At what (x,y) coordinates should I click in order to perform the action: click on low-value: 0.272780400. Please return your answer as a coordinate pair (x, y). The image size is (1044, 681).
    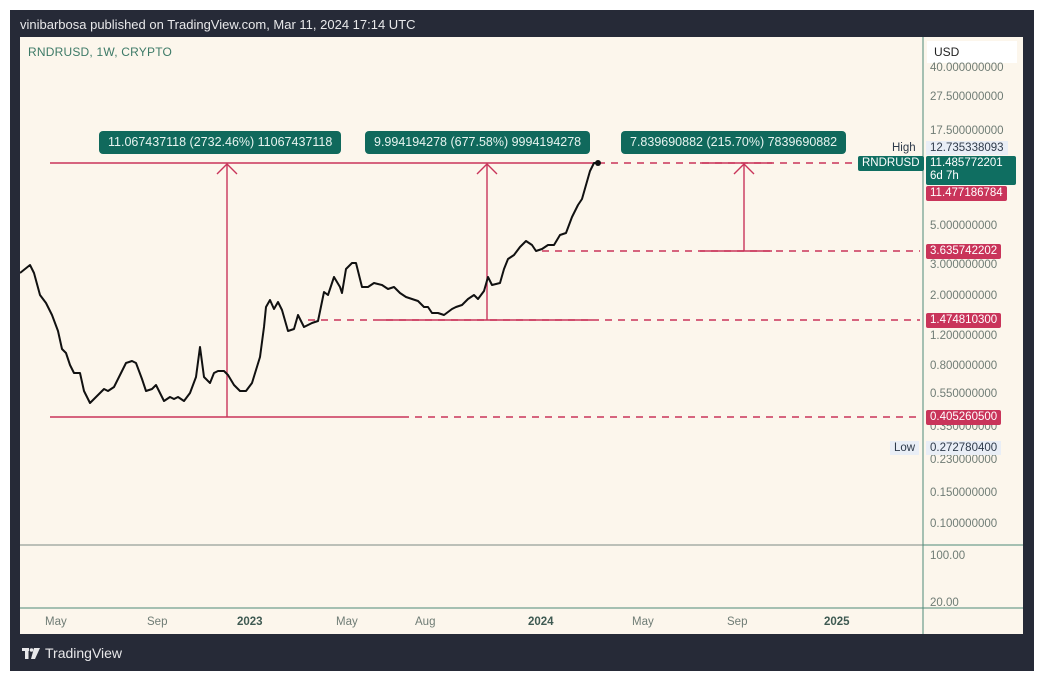
    Looking at the image, I should click on (964, 448).